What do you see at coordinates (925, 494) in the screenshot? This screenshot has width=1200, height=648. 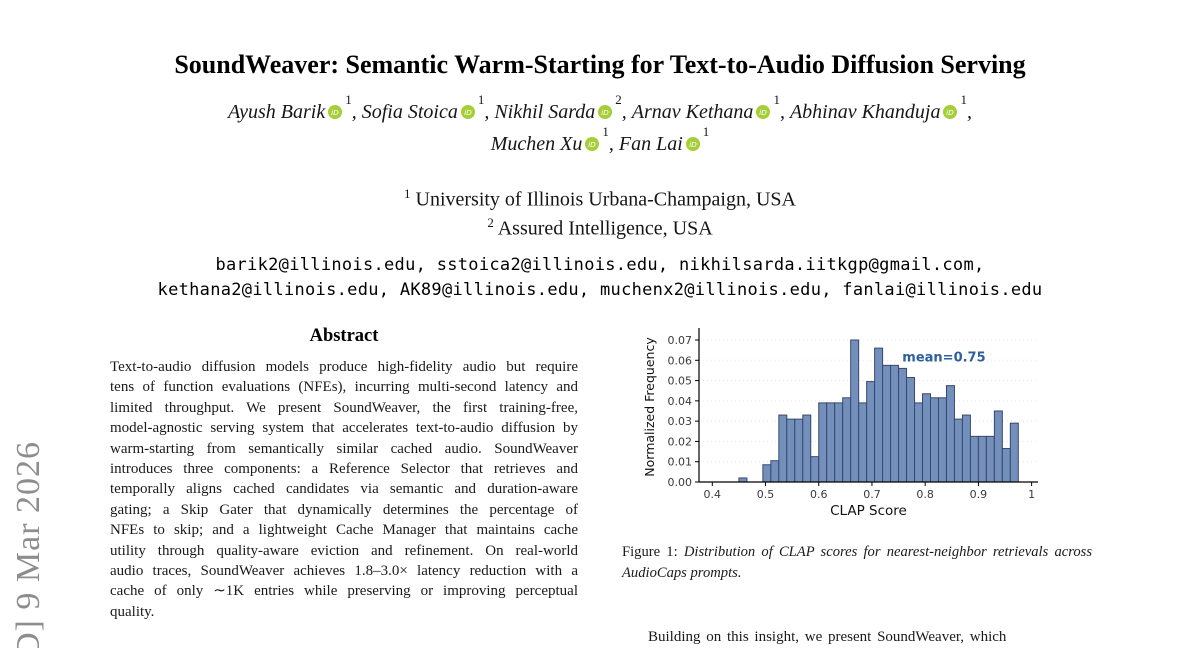 I see `svg-text: 0.8` at bounding box center [925, 494].